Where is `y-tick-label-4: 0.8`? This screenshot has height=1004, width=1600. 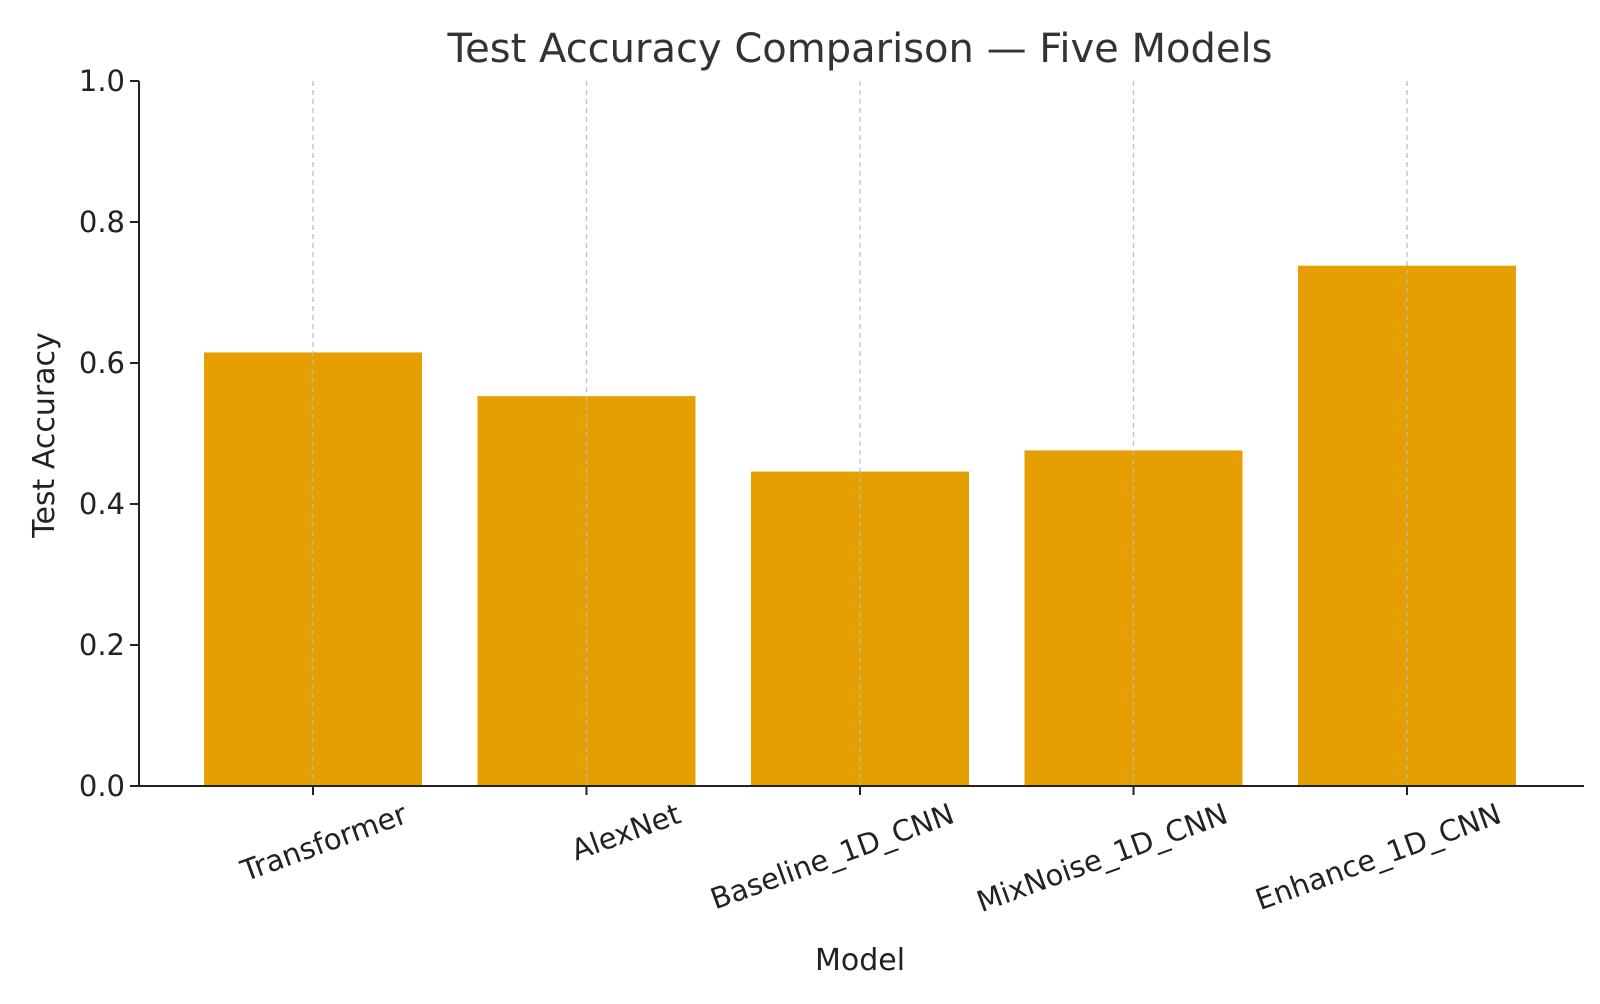
y-tick-label-4: 0.8 is located at coordinates (102, 222).